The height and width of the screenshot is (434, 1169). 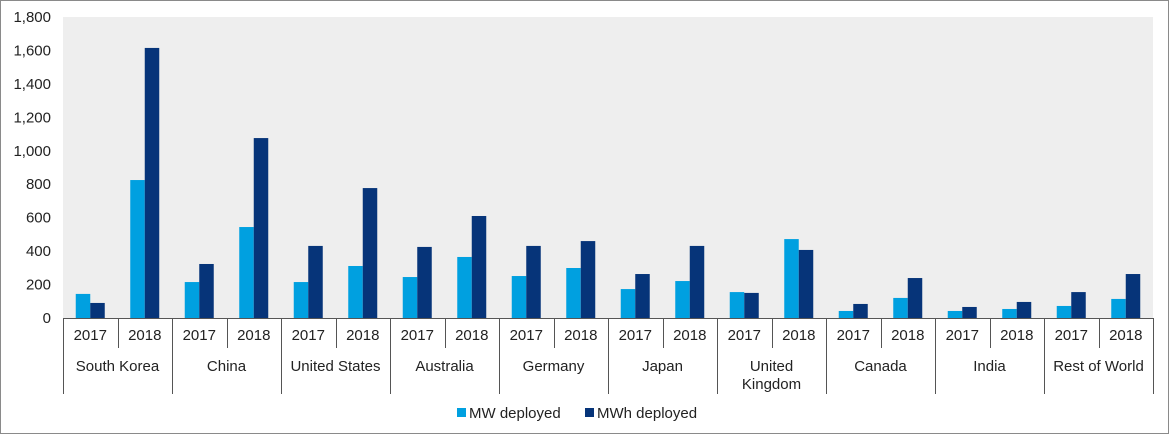 What do you see at coordinates (47, 318) in the screenshot?
I see `y-tick-label: 0` at bounding box center [47, 318].